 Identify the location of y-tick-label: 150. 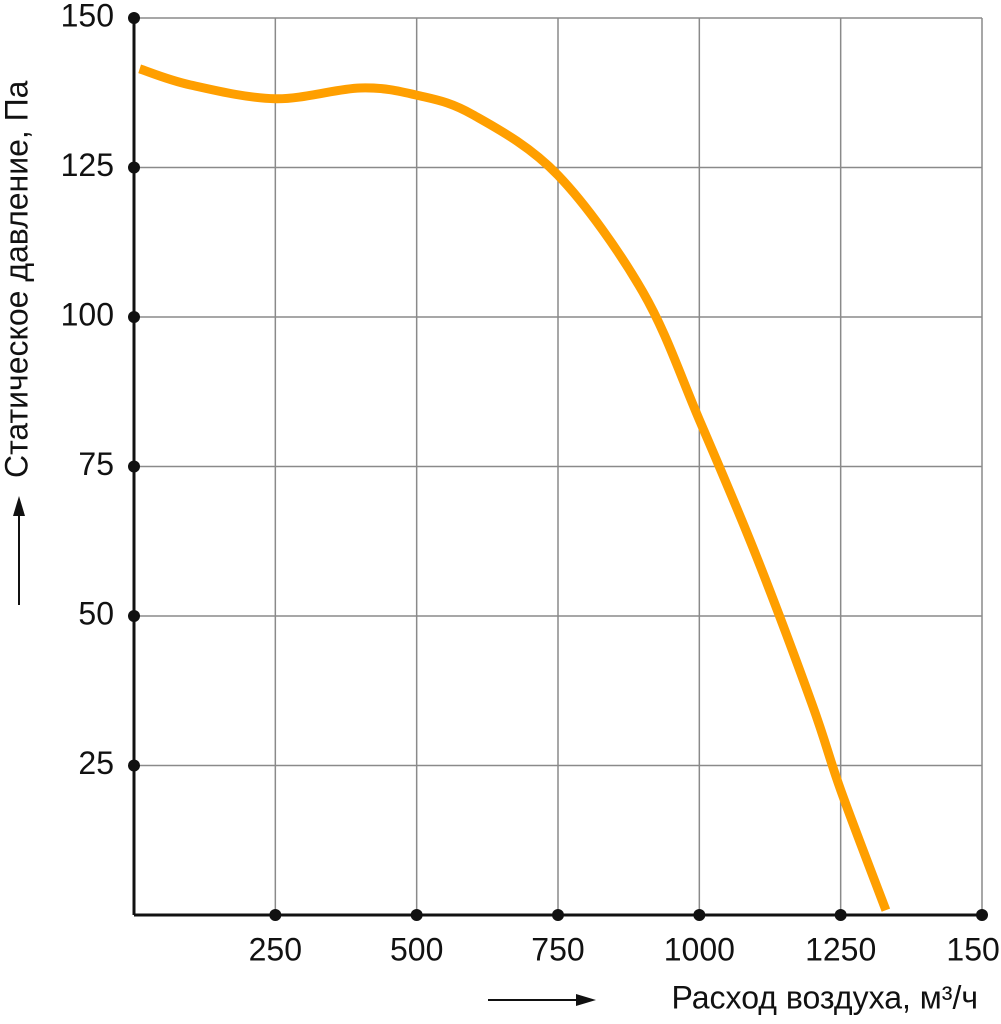
(87, 16).